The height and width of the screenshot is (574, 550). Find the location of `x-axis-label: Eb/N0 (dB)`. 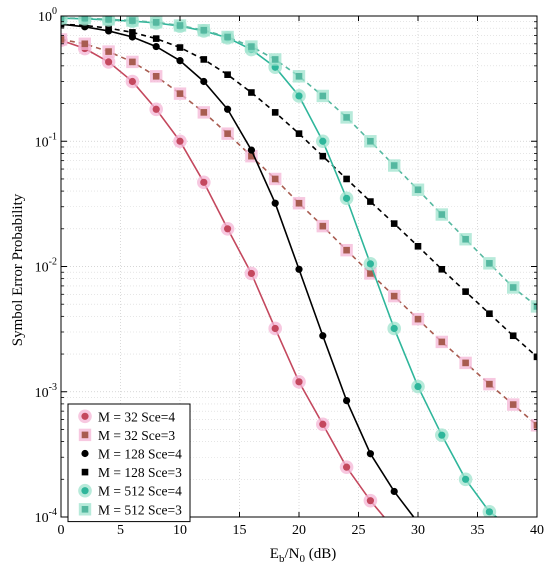

x-axis-label: Eb/N0 (dB) is located at coordinates (303, 555).